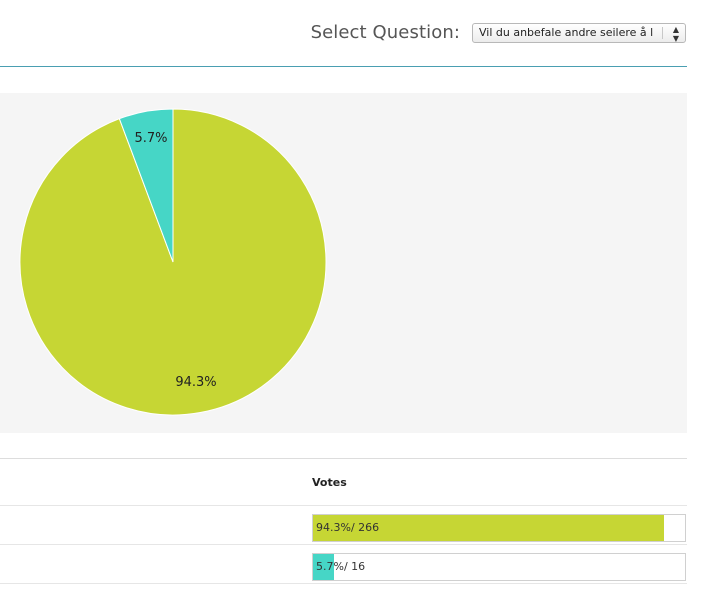  What do you see at coordinates (662, 32) in the screenshot?
I see `select-divider` at bounding box center [662, 32].